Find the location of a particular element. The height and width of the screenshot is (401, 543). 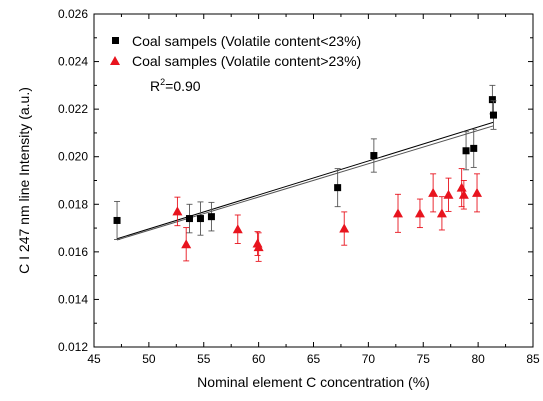

x-tick-label: 45 is located at coordinates (94, 359).